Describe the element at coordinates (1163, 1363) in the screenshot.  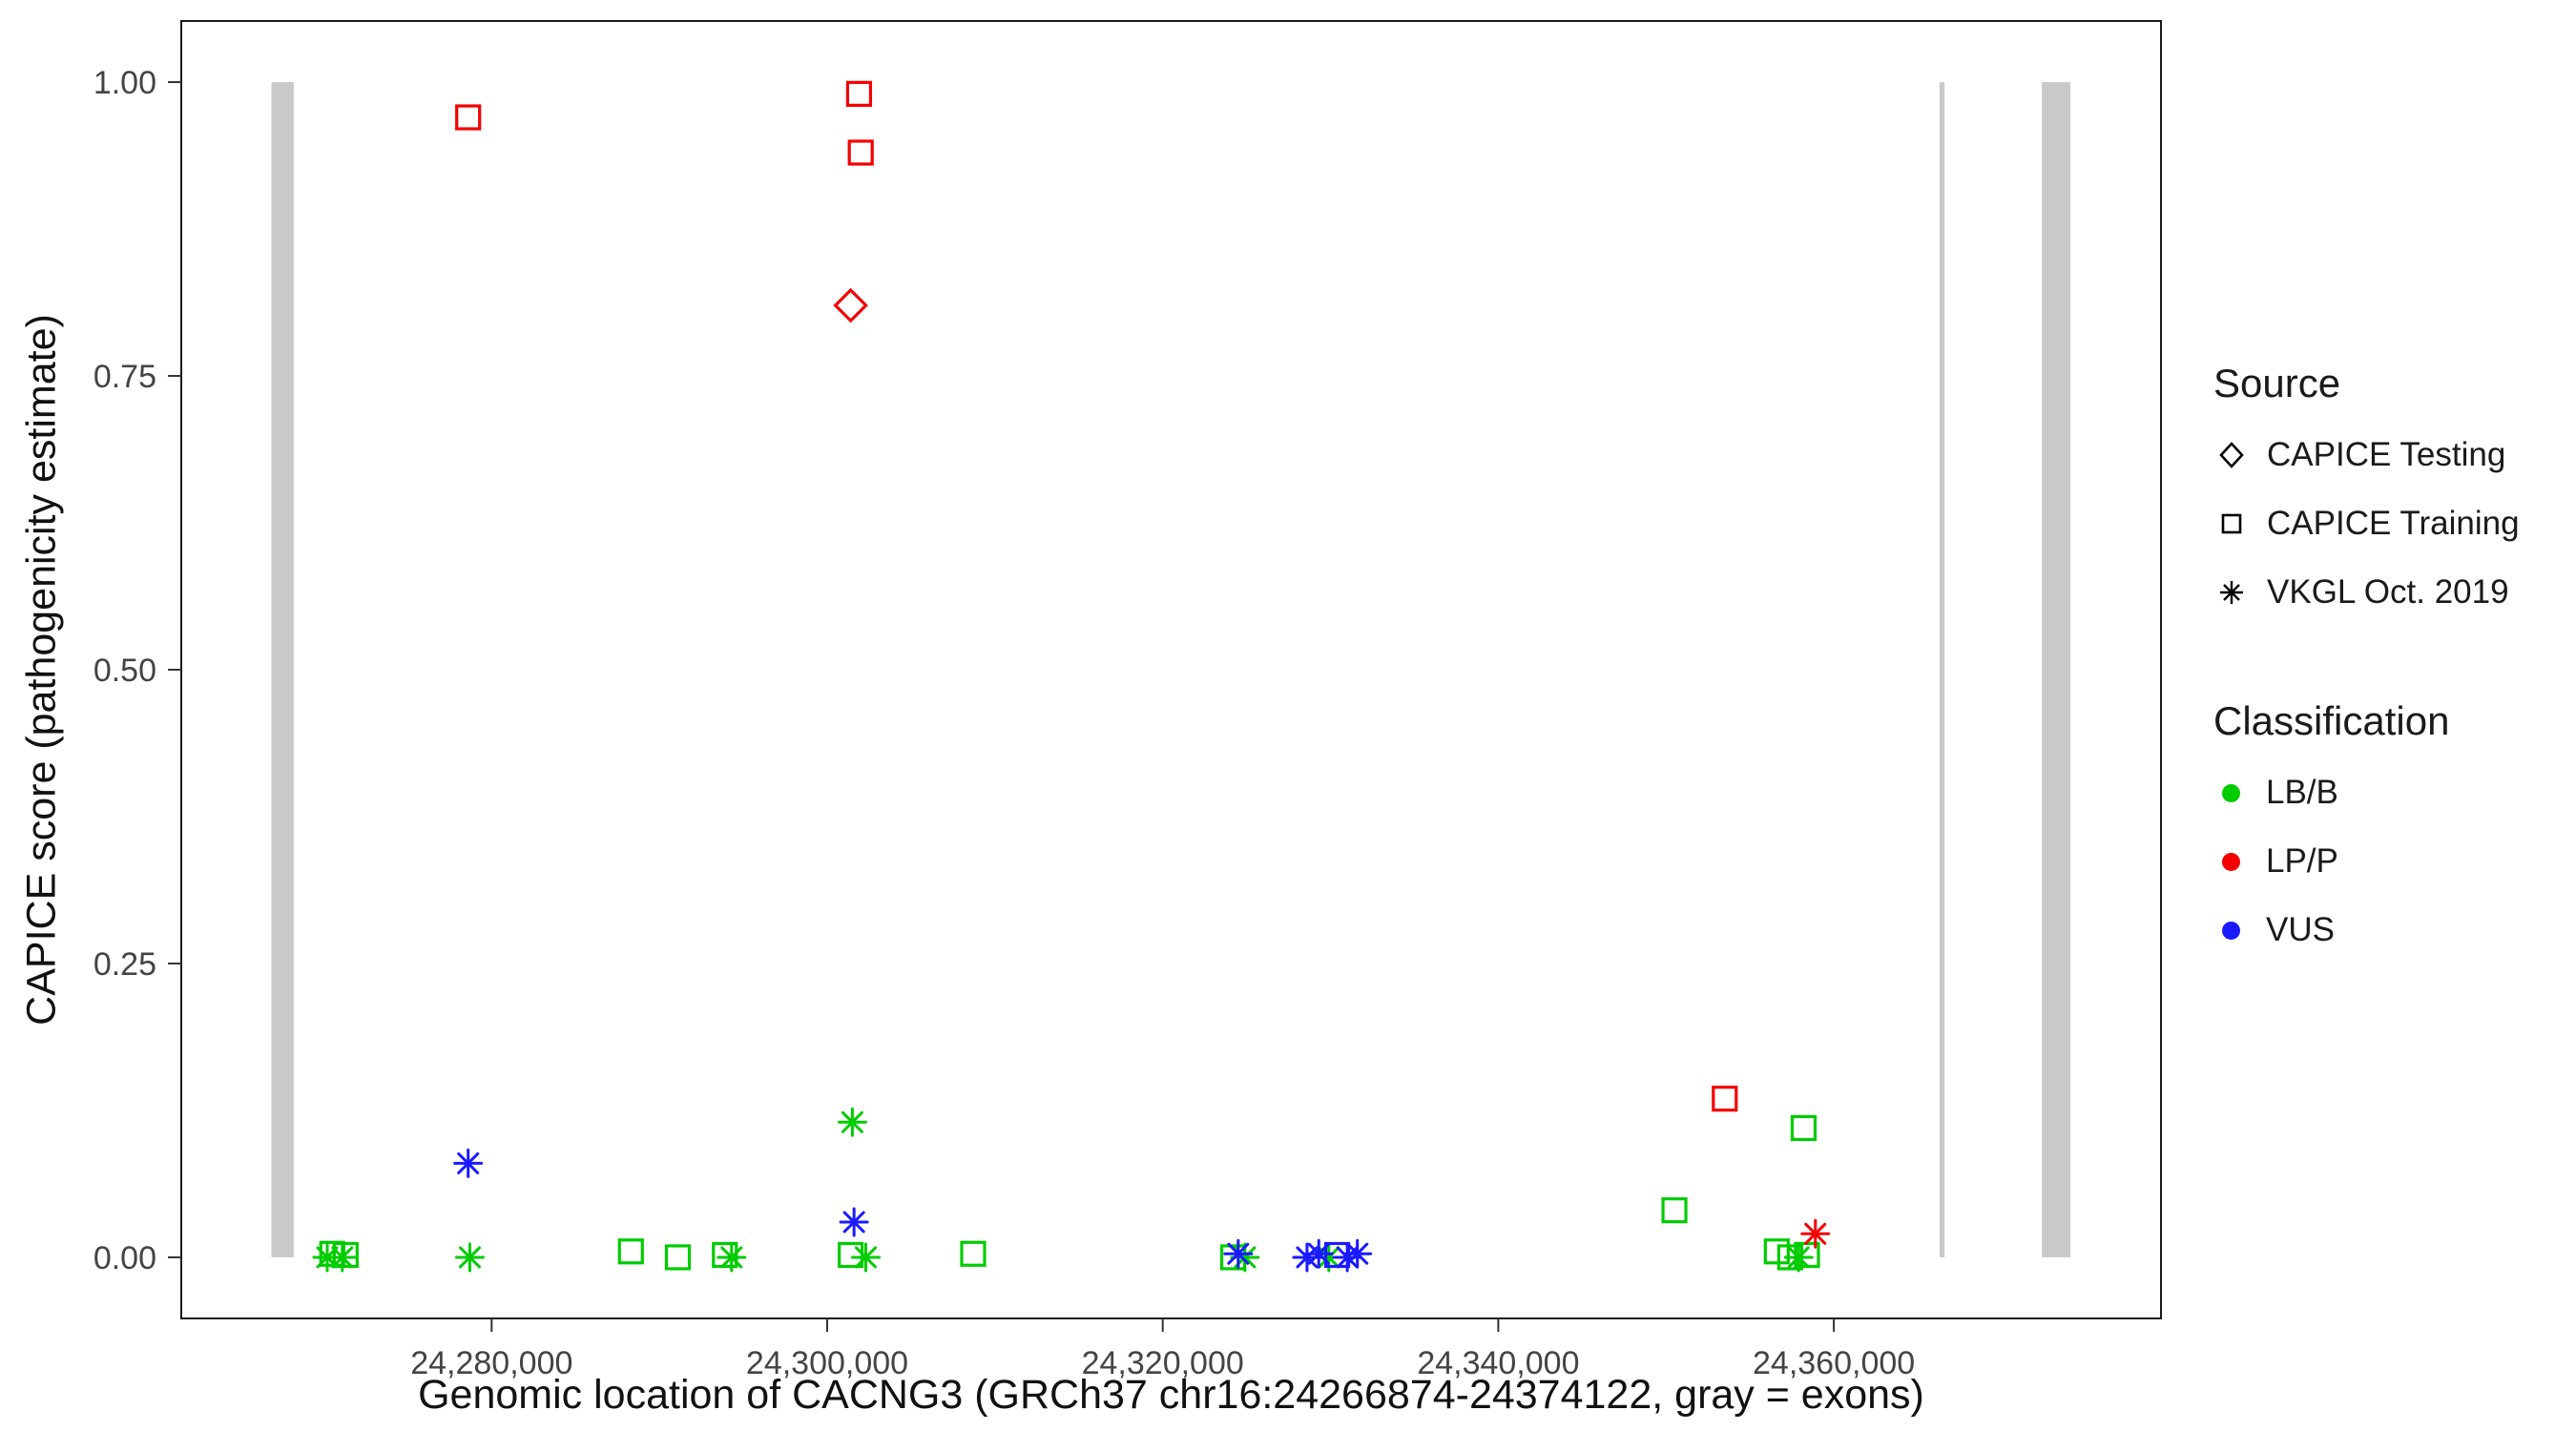
I see `x-tick-label: 24,320,000` at that location.